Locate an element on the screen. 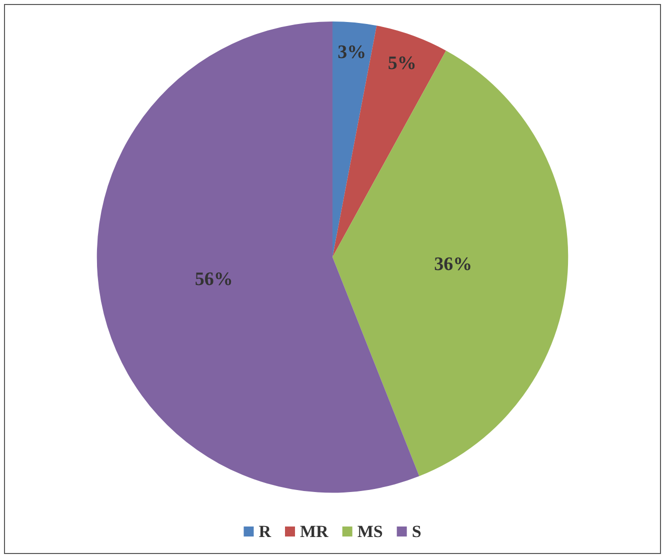 This screenshot has height=560, width=667. data-label: 56% is located at coordinates (213, 279).